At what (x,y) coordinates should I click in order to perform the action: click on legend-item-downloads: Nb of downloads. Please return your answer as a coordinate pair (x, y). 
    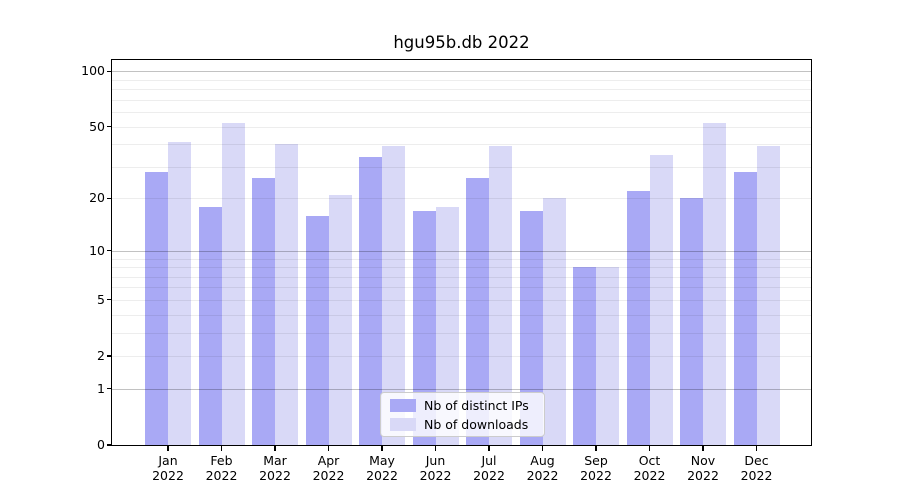
    Looking at the image, I should click on (462, 424).